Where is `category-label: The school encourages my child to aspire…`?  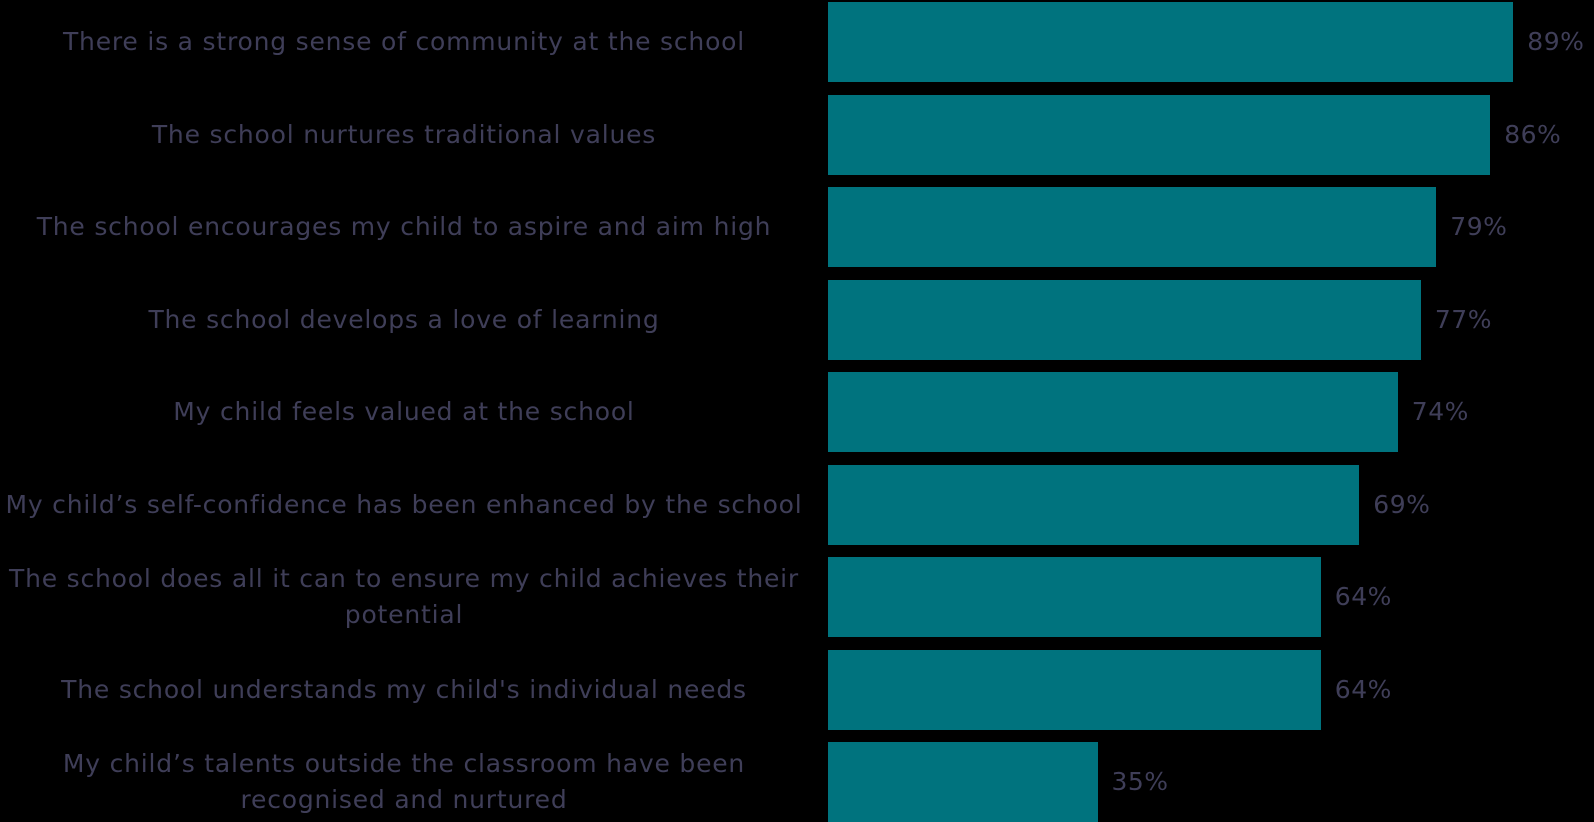 category-label: The school encourages my child to aspire… is located at coordinates (404, 226).